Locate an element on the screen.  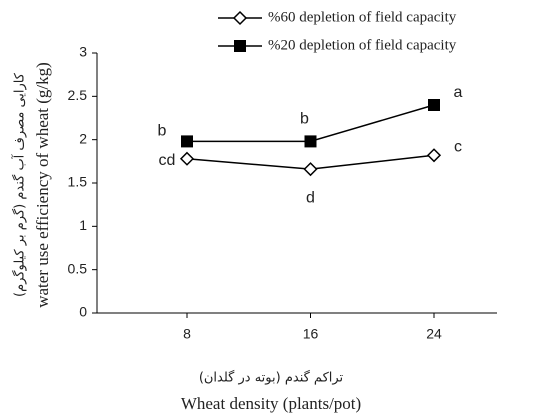
x-axis-label-fa: تراکم گندم (بوته در گلدان) is located at coordinates (271, 378).